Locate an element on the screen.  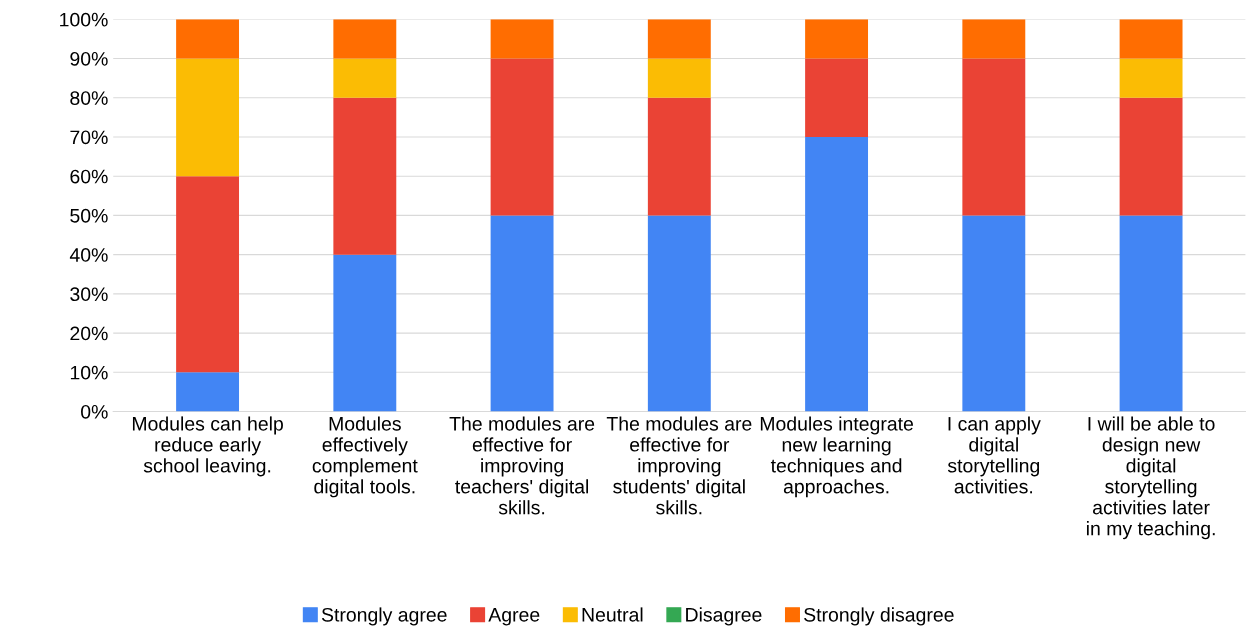
y-tick-label: 10% is located at coordinates (89, 372).